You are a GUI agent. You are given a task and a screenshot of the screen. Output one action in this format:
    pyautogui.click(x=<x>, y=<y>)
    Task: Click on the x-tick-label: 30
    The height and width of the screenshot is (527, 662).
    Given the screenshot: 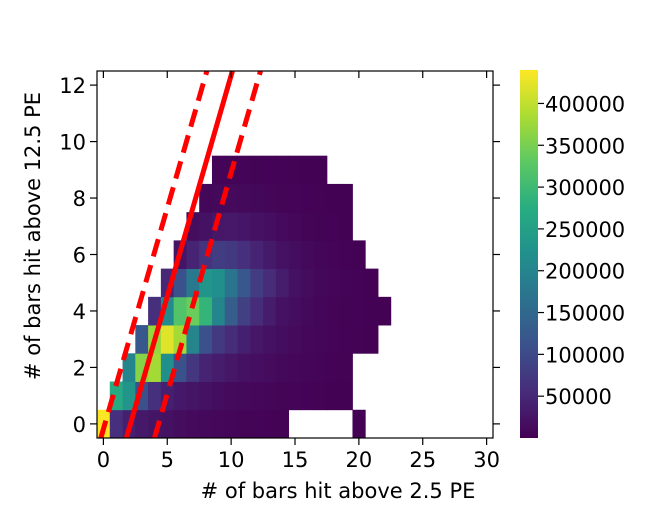 What is the action you would take?
    pyautogui.click(x=486, y=460)
    